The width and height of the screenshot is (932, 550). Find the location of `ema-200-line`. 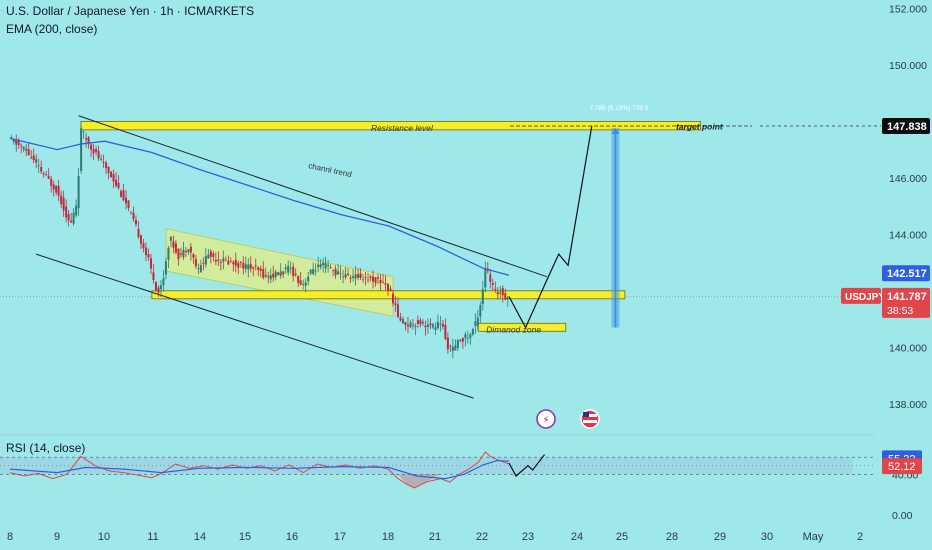

ema-200-line is located at coordinates (259, 206).